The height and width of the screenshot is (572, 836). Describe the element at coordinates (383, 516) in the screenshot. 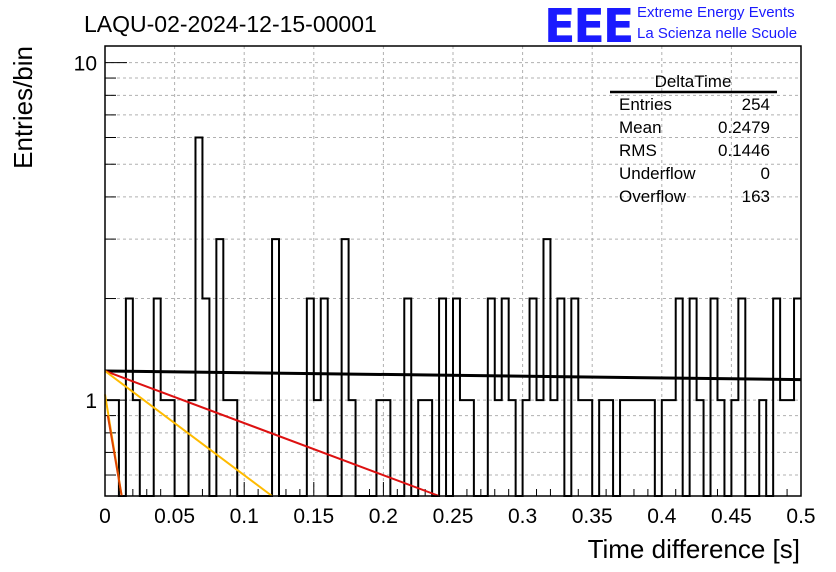

I see `x-tick-label: 0.2` at that location.